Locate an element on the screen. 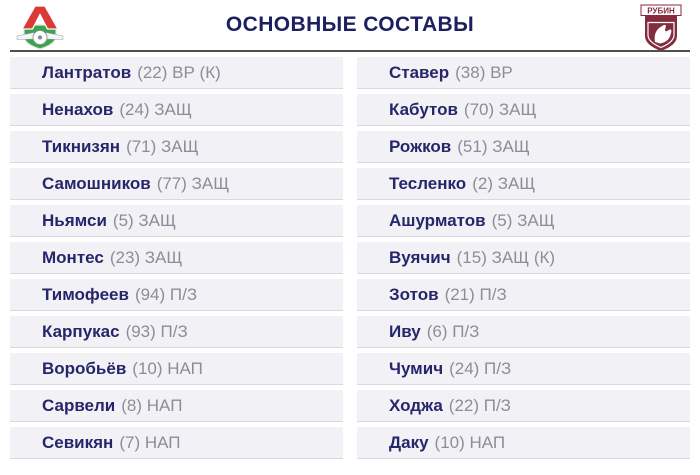  player-name: Даку is located at coordinates (409, 442).